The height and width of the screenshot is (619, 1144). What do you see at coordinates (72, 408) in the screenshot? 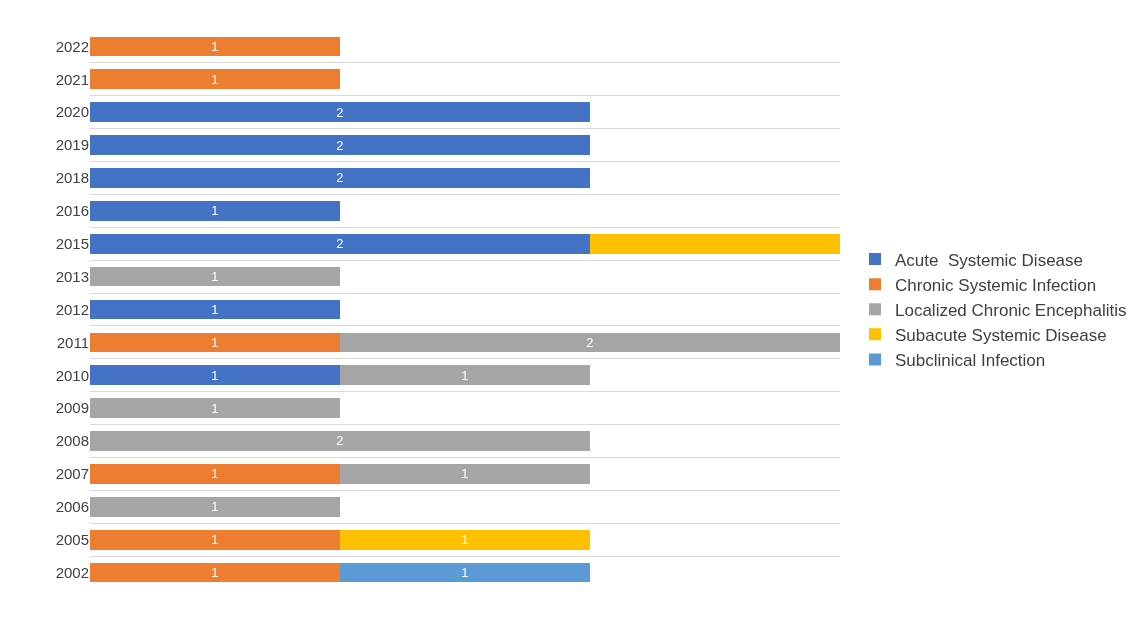
I see `y-tick-label: 2009` at bounding box center [72, 408].